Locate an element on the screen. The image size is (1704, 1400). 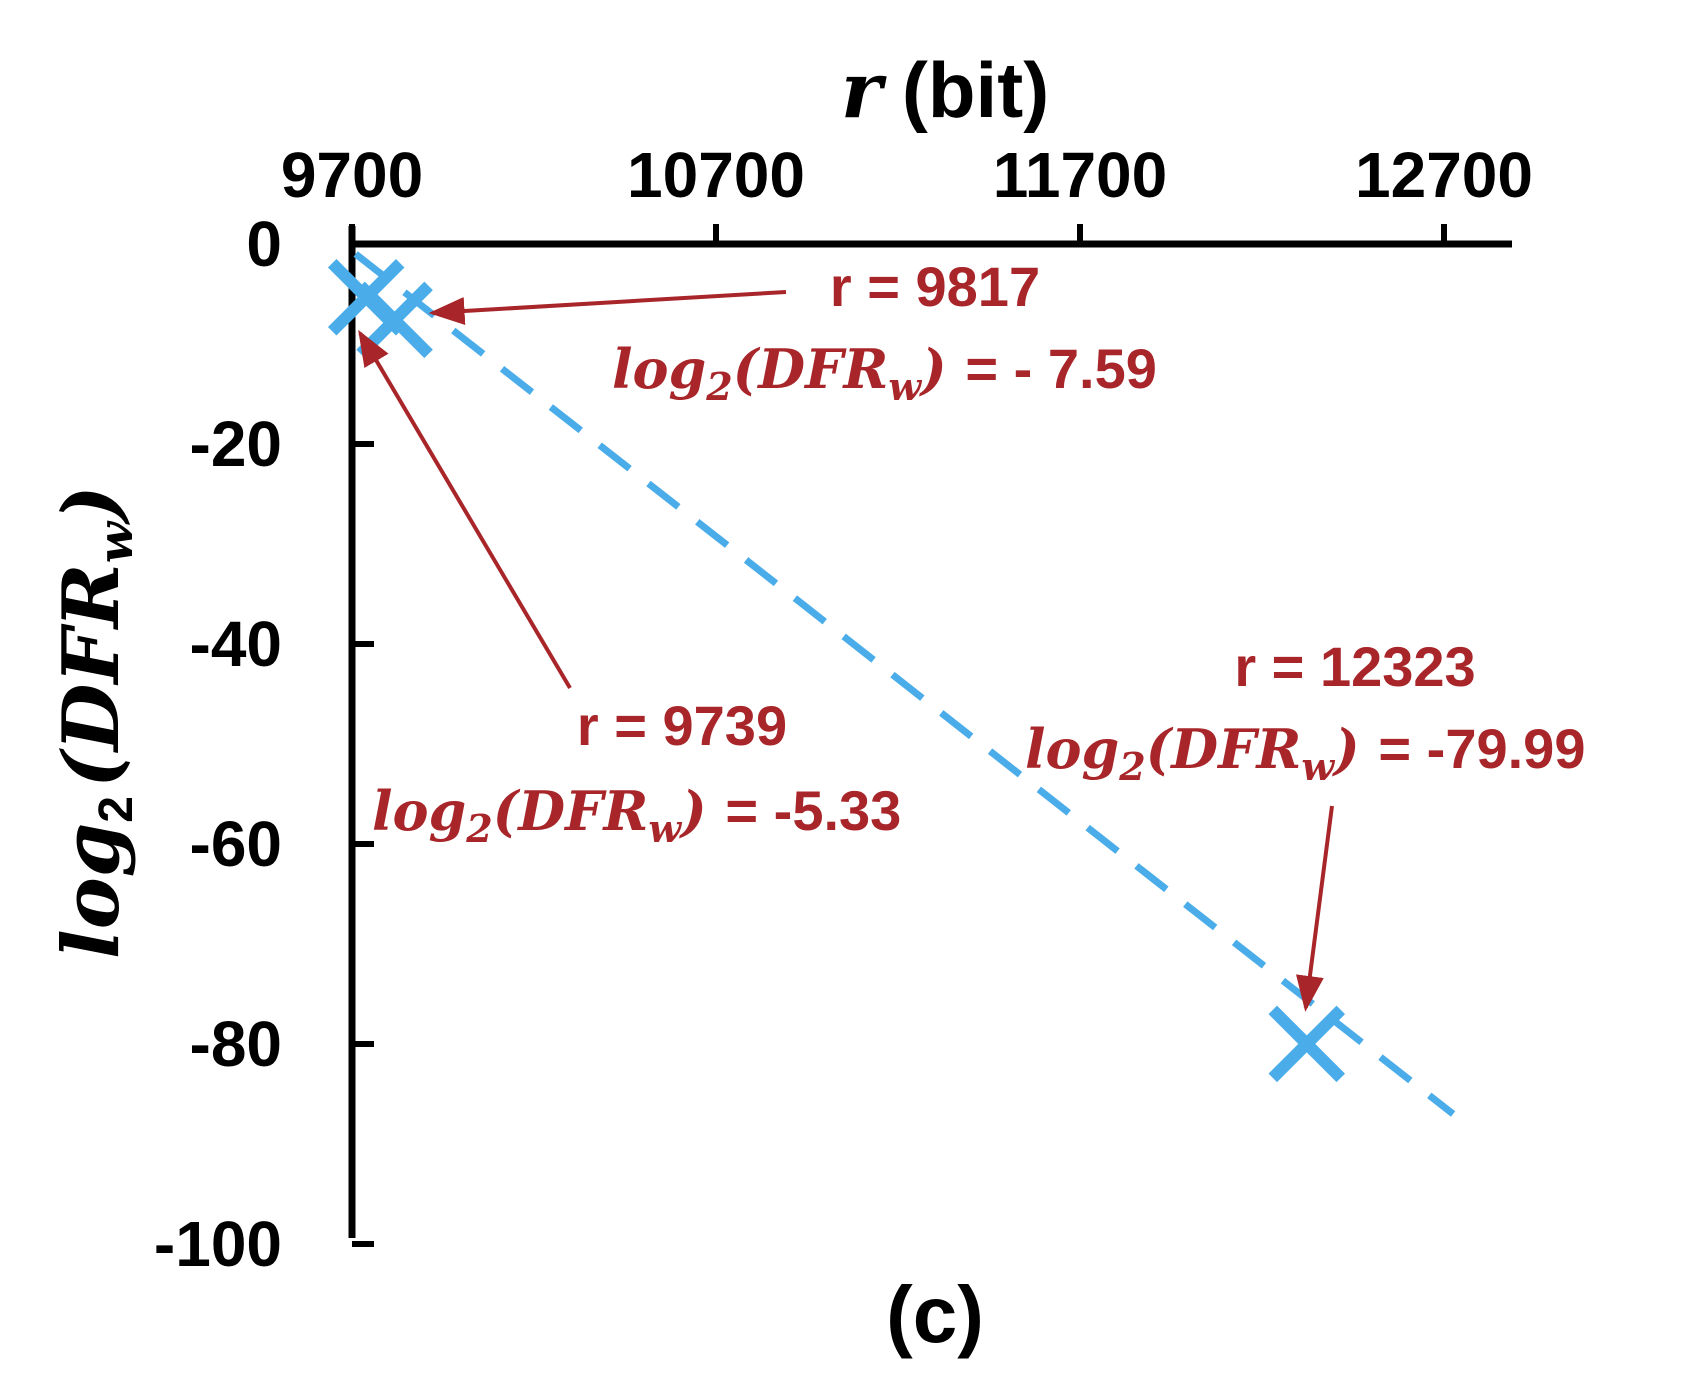
annotation-12323-number: = -79.99 is located at coordinates (1481, 748).